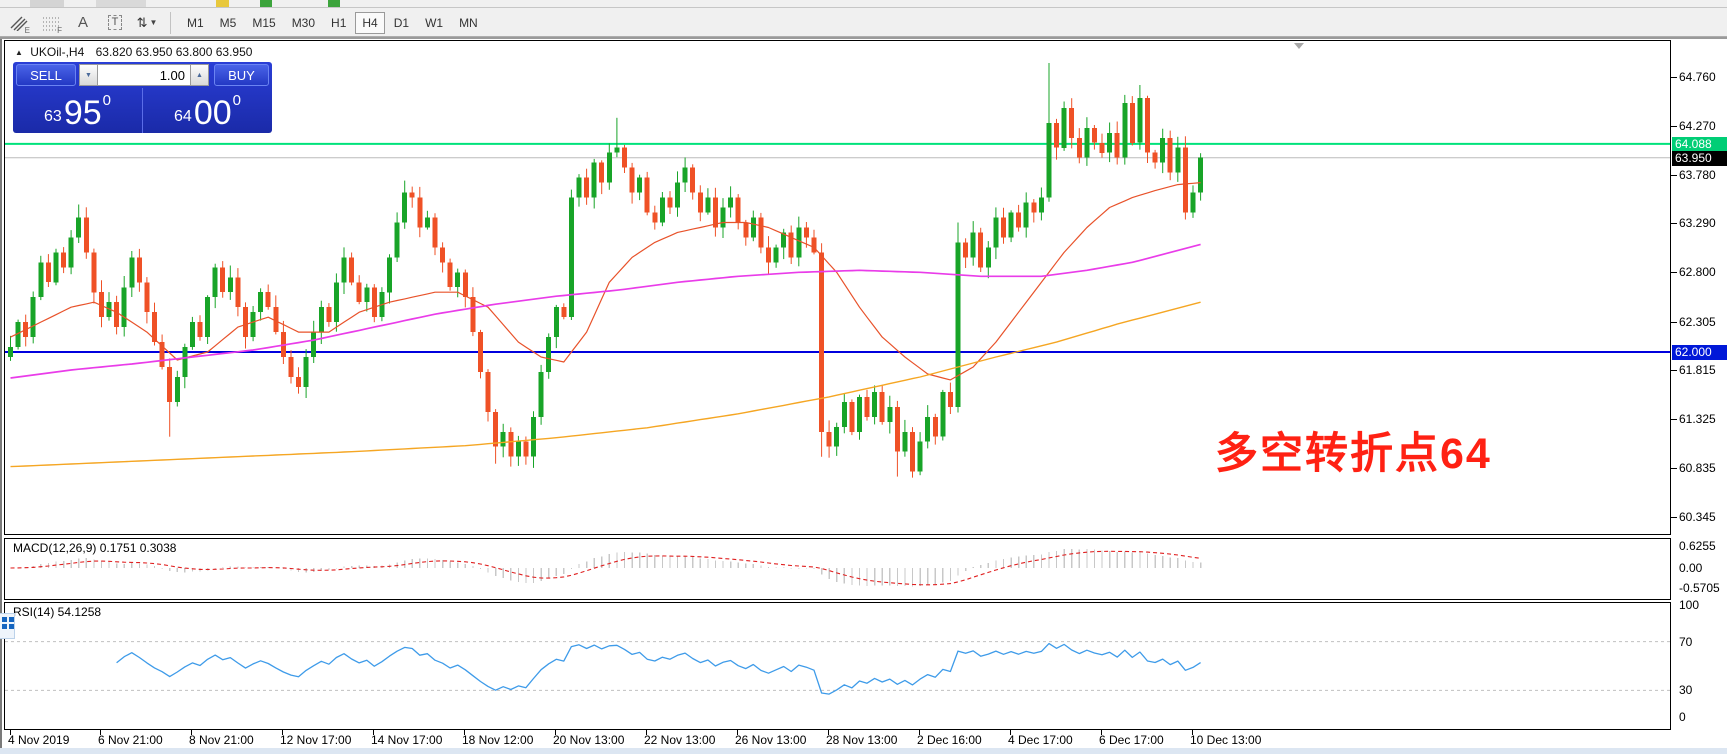 This screenshot has height=754, width=1727. I want to click on taskbar-icon-fragment, so click(7, 626).